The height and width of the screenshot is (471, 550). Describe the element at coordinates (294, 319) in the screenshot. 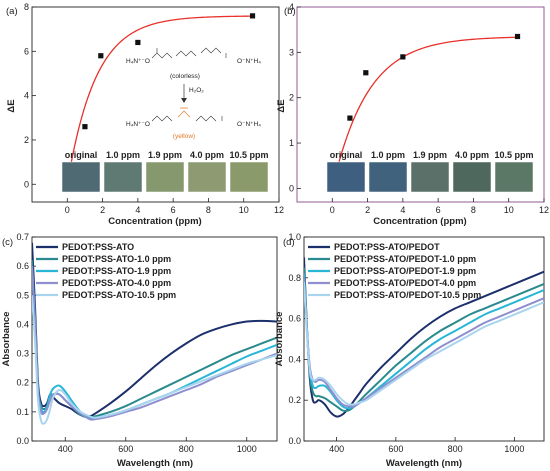

I see `y-tick-label: 0.6` at that location.